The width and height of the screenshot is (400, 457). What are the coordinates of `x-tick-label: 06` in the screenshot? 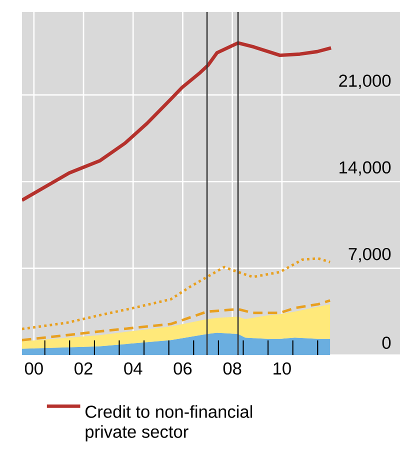 It's located at (183, 368).